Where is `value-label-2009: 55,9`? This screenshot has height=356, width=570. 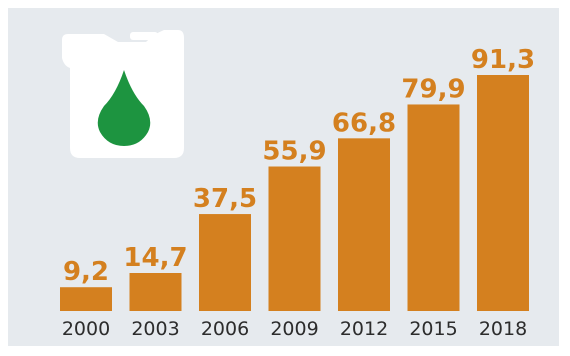
value-label-2009: 55,9 is located at coordinates (294, 152).